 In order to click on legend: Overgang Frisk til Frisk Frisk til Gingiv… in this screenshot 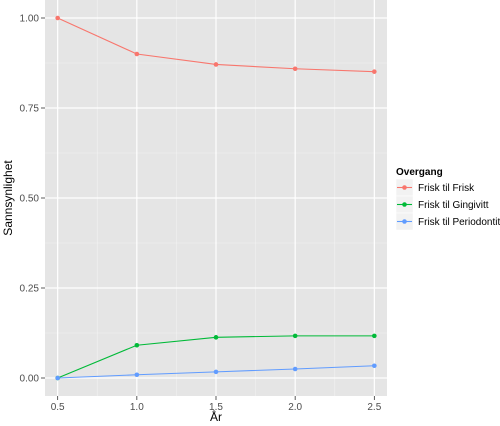, I will do `click(447, 199)`.